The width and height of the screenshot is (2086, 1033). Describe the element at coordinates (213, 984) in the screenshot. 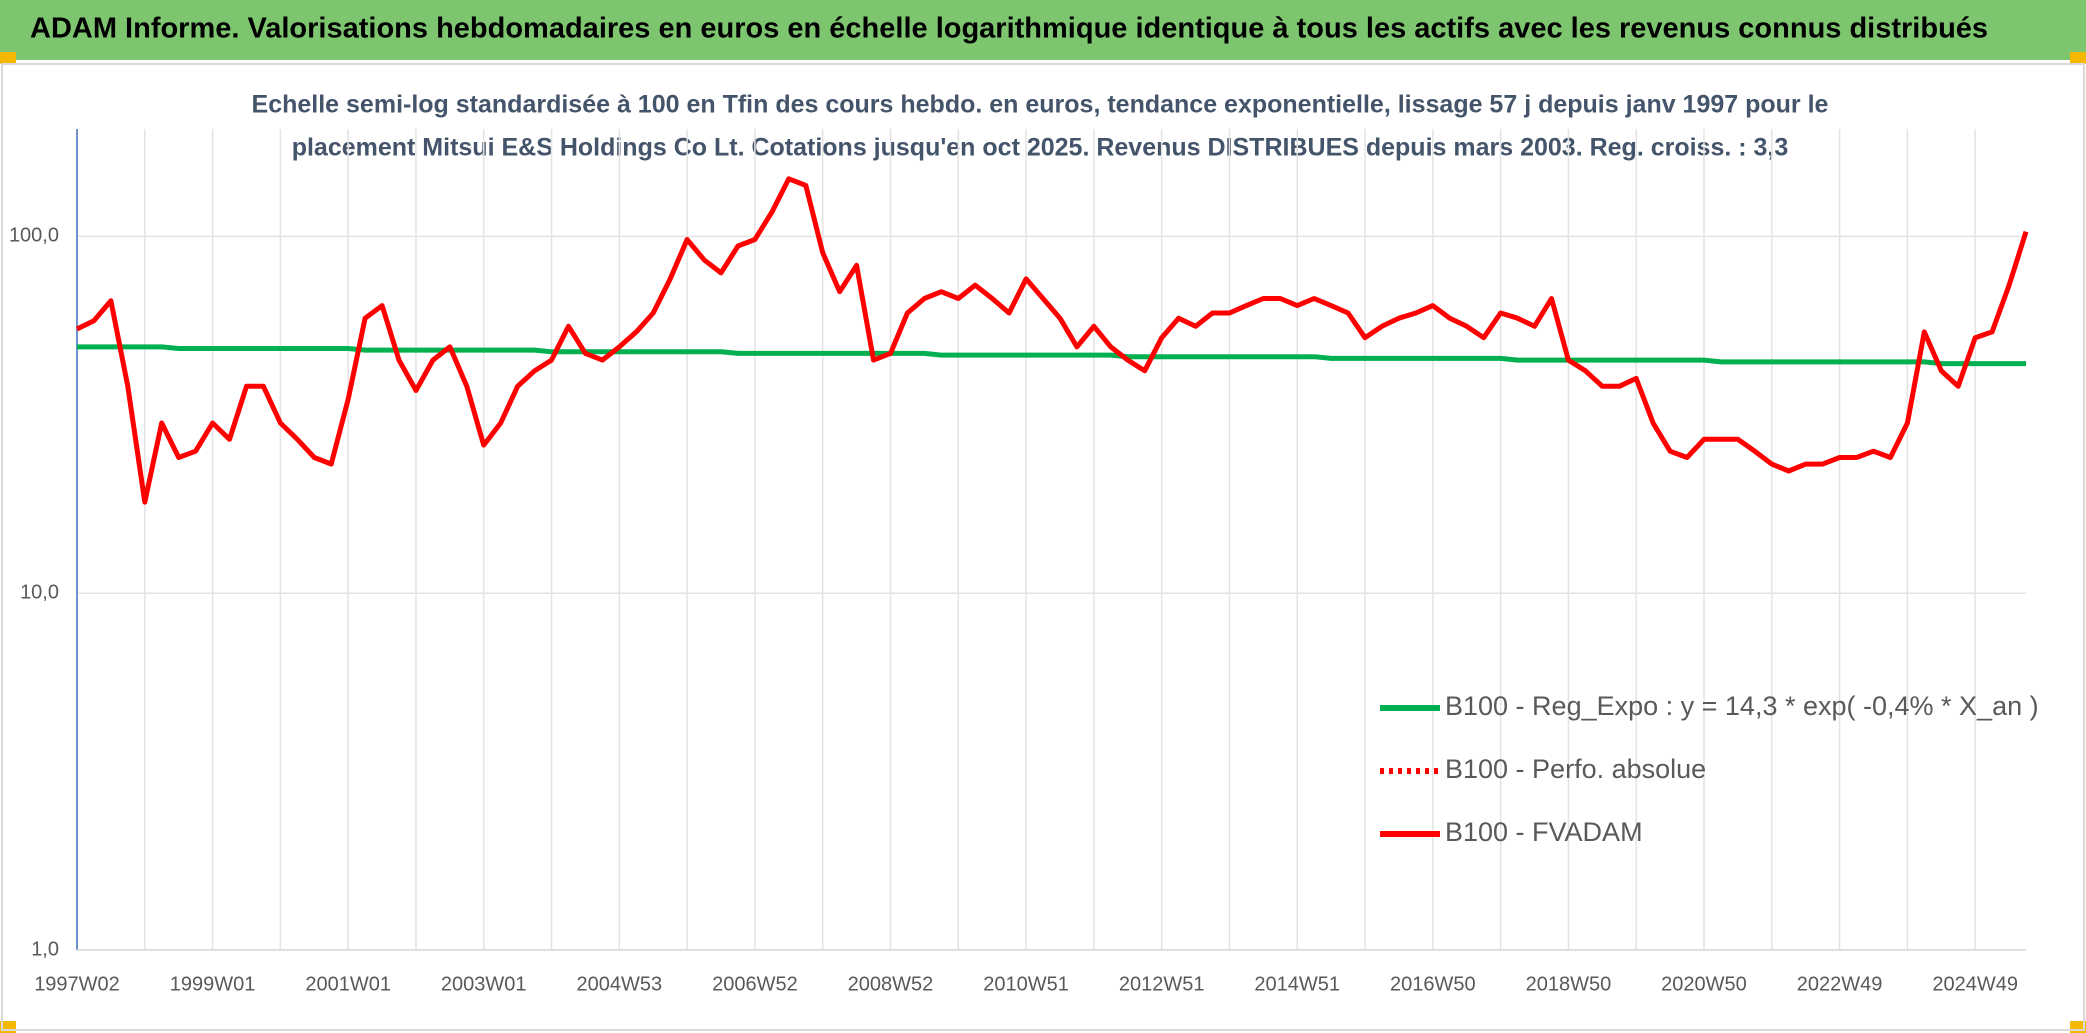

I see `x-tick-label: 1999W01` at that location.